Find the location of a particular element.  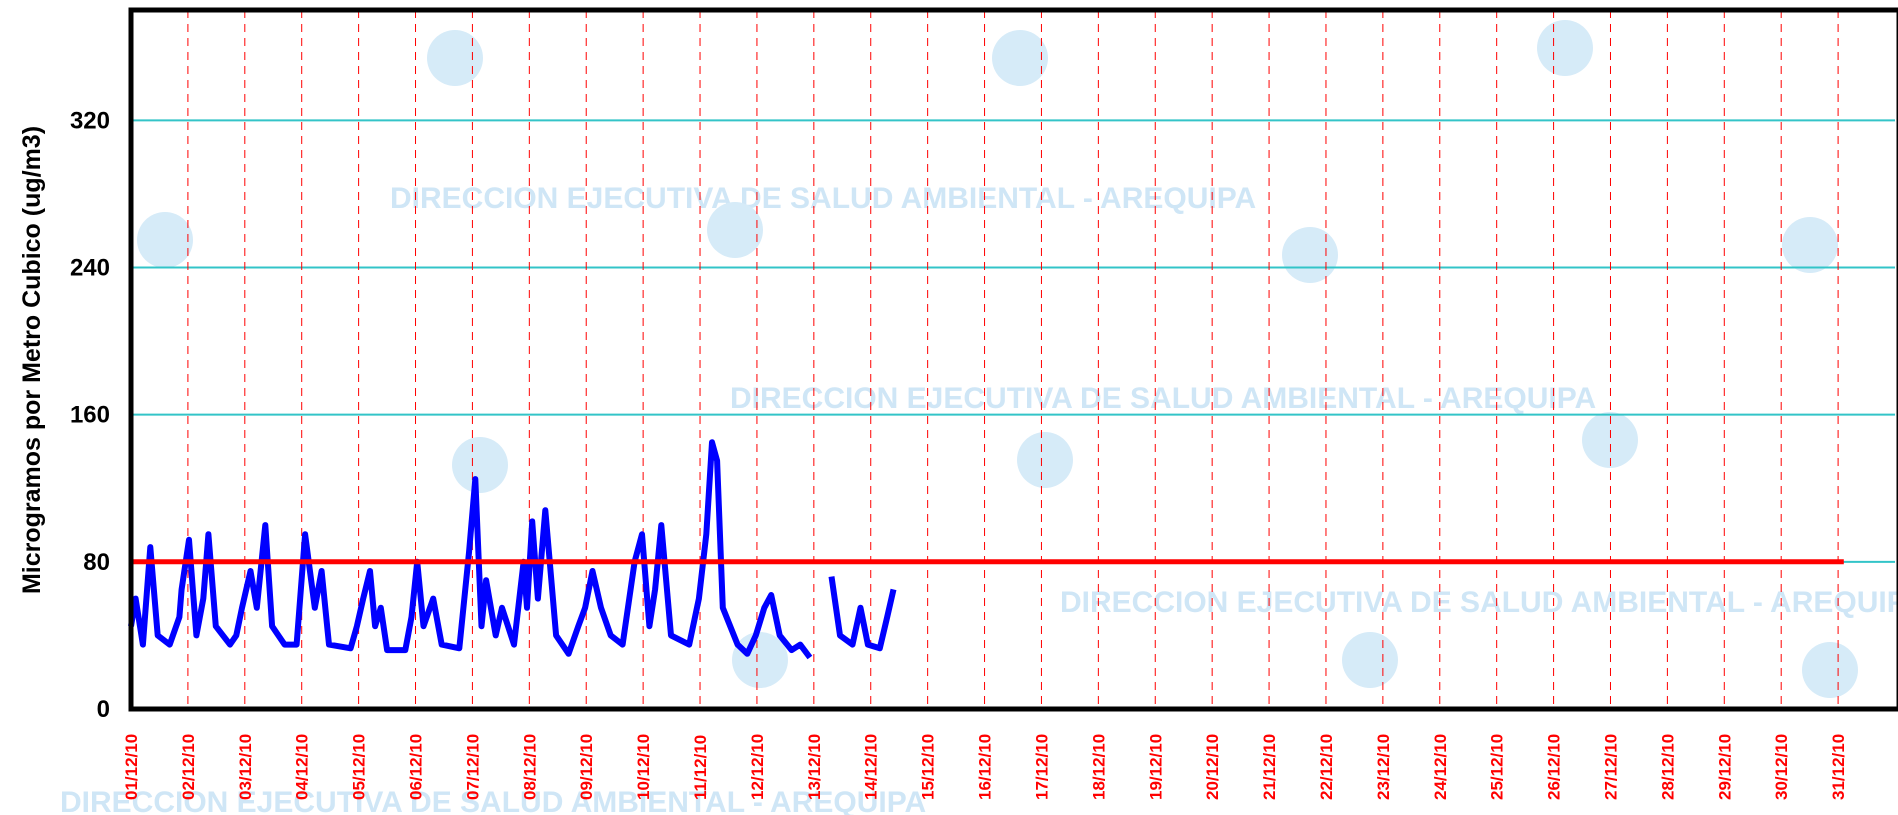

x-tick-label: 20/12/10 is located at coordinates (1212, 767).